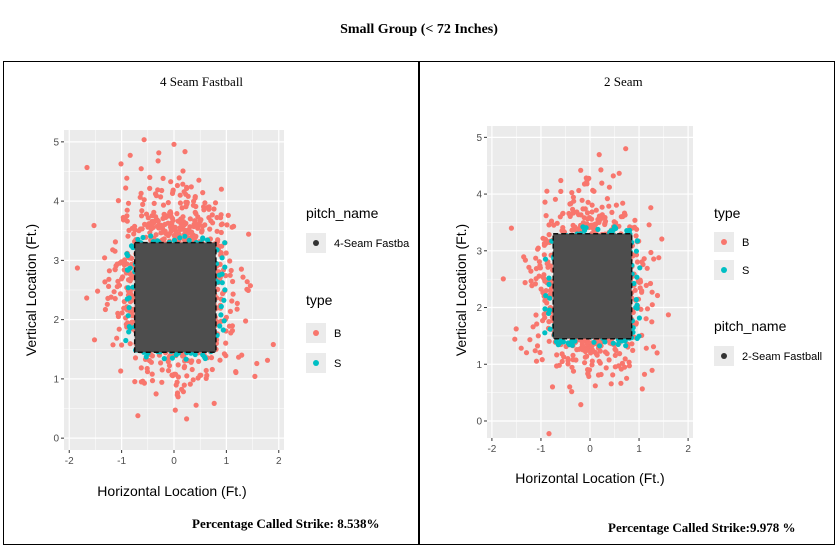 The image size is (838, 548). What do you see at coordinates (702, 527) in the screenshot?
I see `percentage-called-strike-right: Percentage Called Strike:9.978 %` at bounding box center [702, 527].